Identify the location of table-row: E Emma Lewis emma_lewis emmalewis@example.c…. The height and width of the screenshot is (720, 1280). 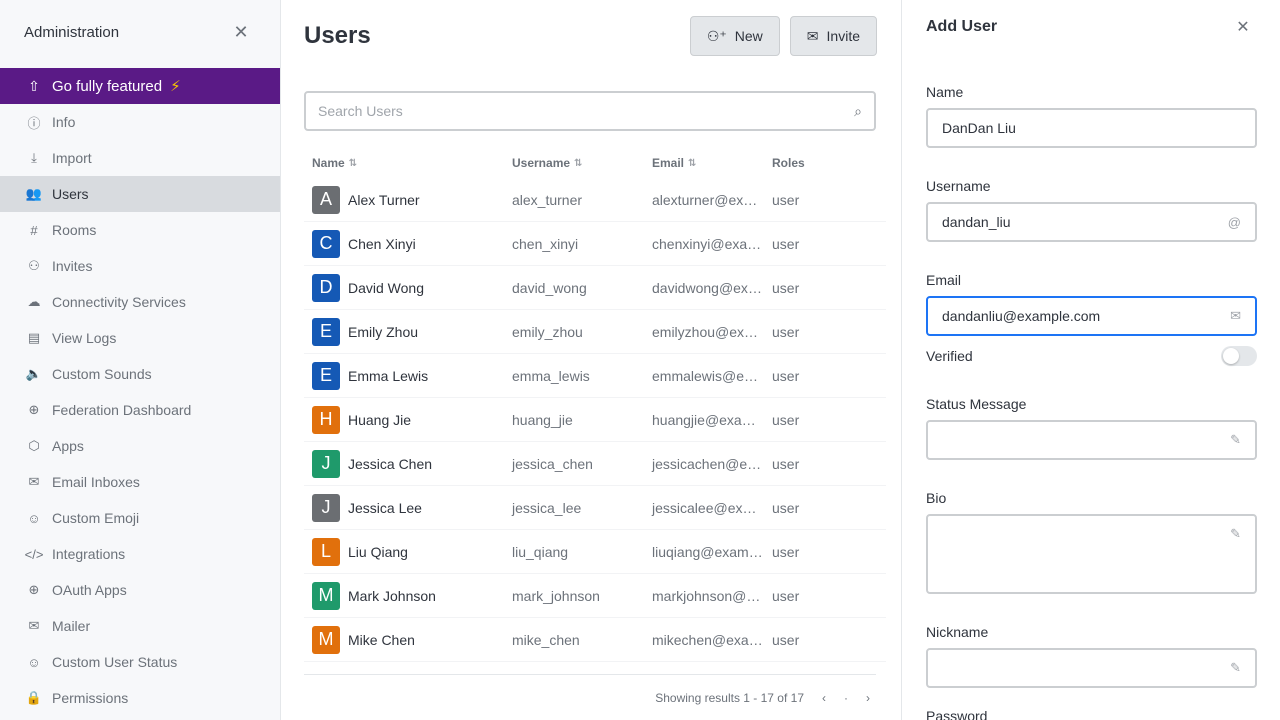
(595, 376).